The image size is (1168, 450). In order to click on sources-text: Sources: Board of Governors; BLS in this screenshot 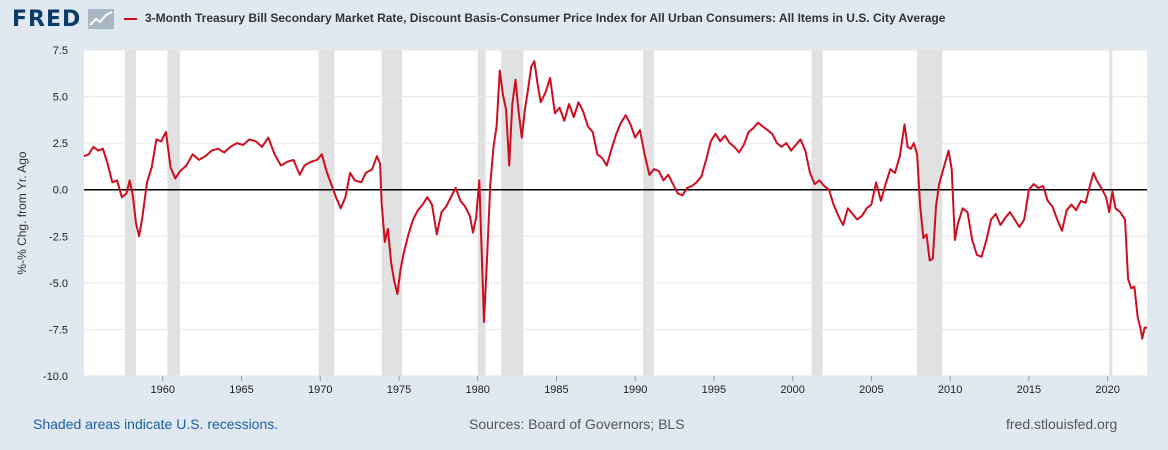, I will do `click(577, 424)`.